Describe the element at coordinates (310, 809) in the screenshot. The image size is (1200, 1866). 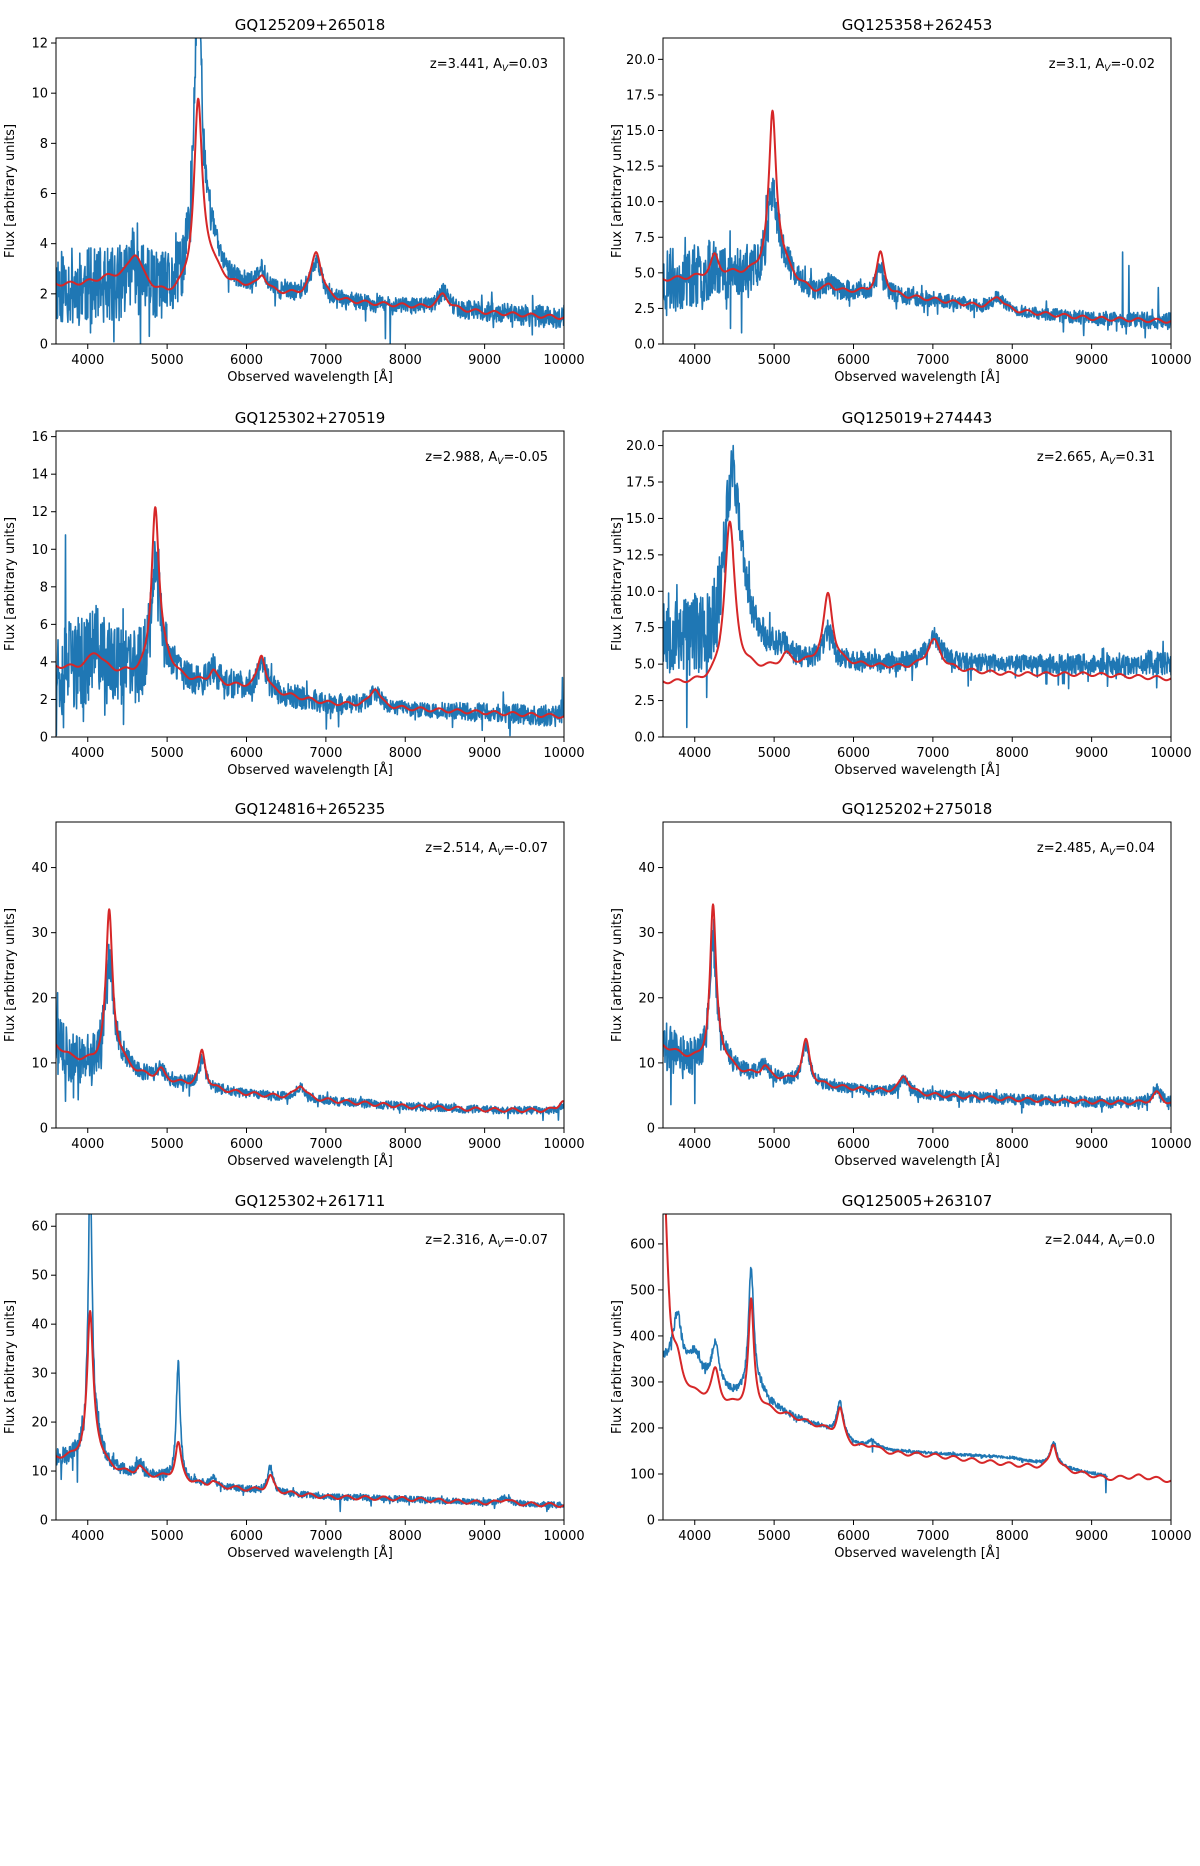
I see `panel-title: GQ124816+265235` at that location.